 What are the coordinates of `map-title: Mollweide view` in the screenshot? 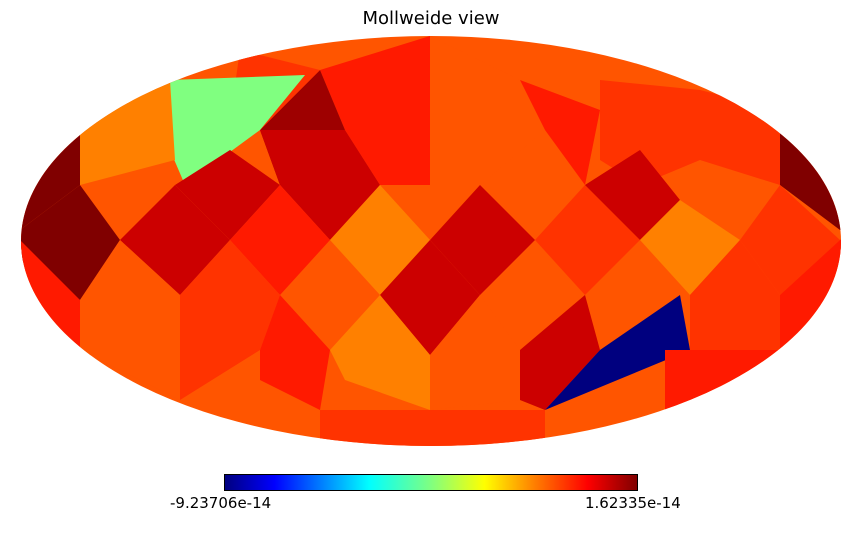 It's located at (431, 18).